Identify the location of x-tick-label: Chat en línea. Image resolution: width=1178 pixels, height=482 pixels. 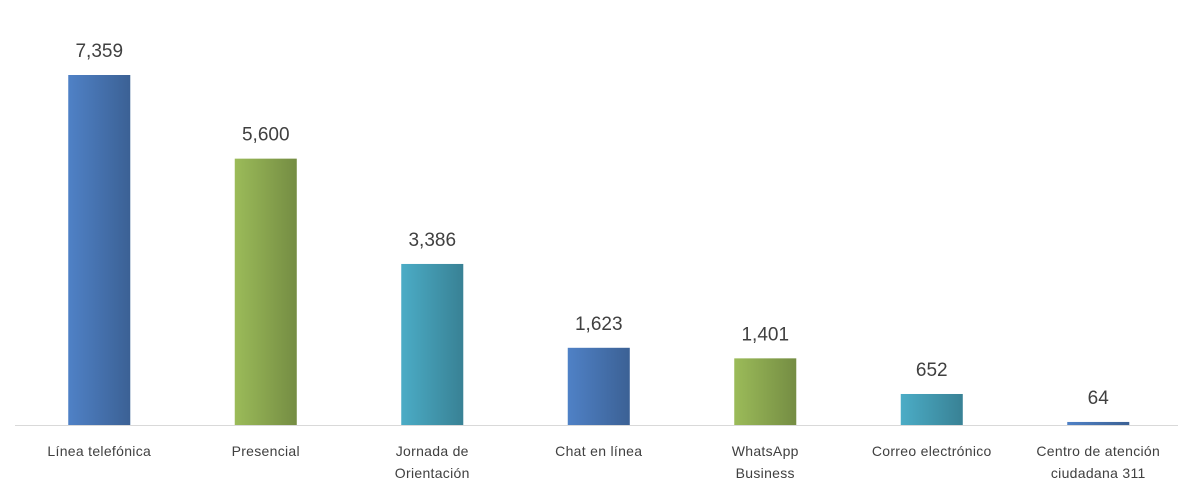
(599, 451).